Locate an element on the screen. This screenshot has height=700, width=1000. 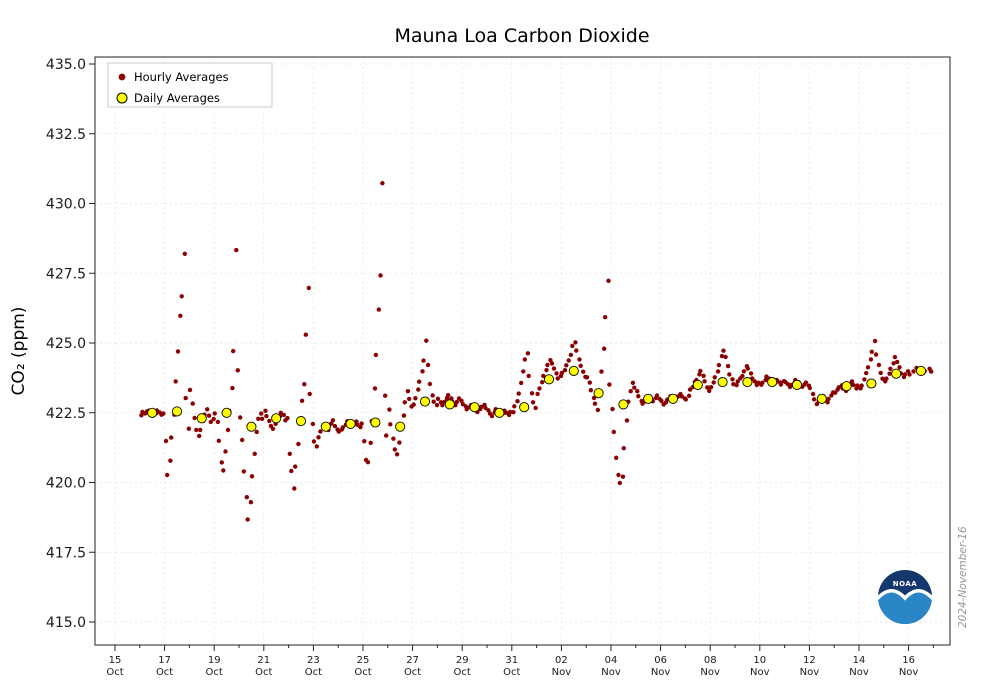
x-tick-label: 25 Oct is located at coordinates (362, 666).